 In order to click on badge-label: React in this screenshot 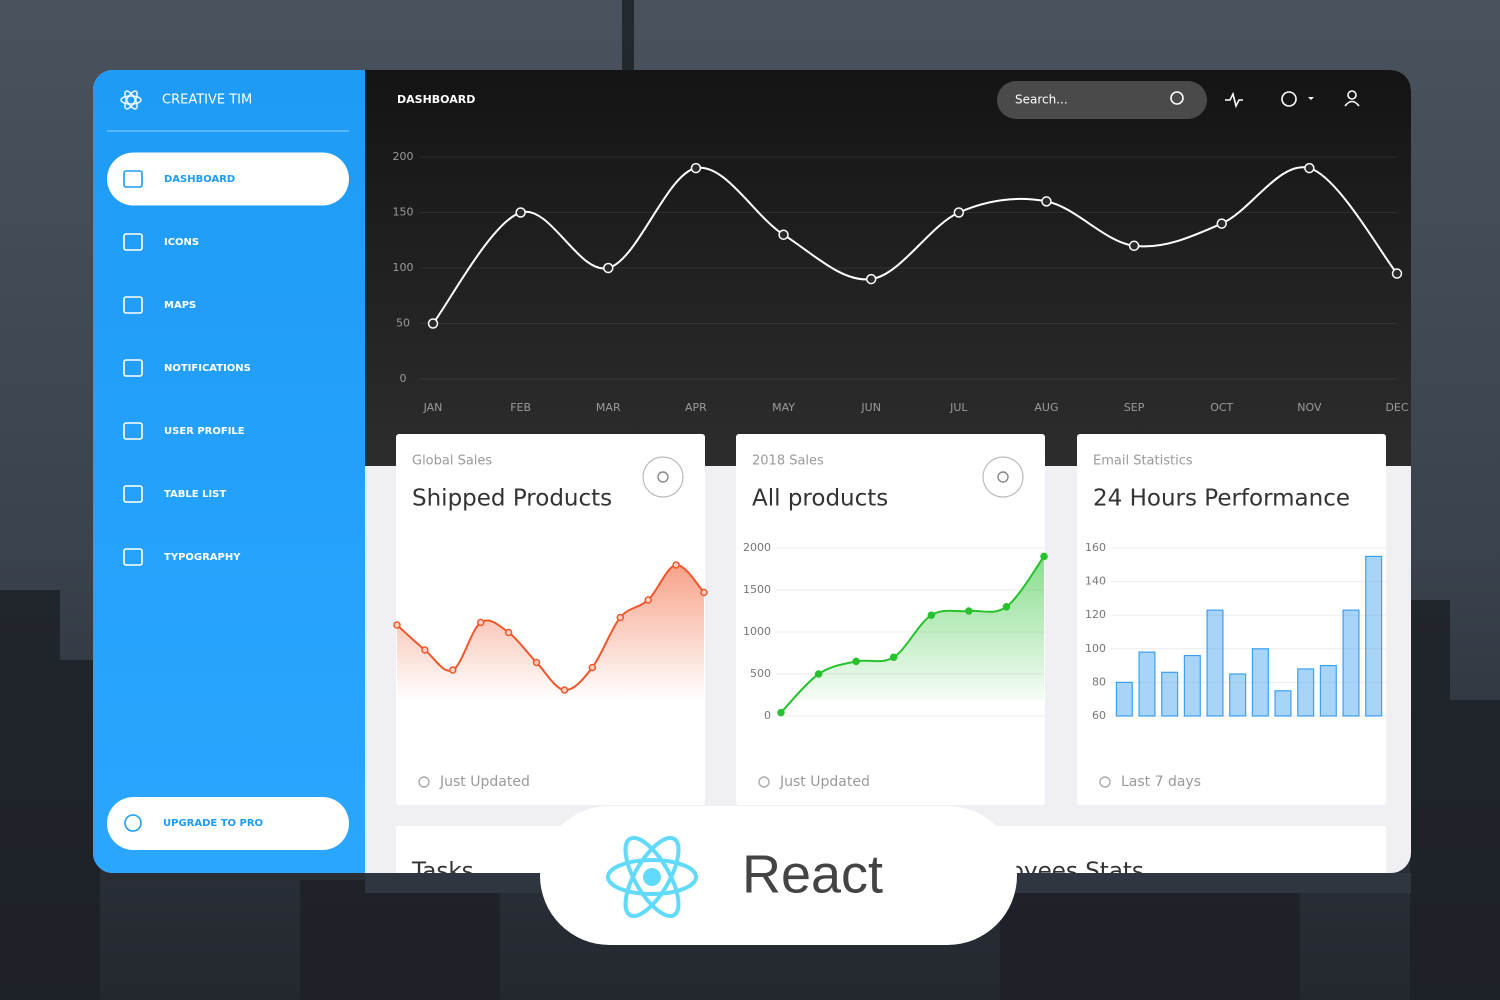, I will do `click(812, 874)`.